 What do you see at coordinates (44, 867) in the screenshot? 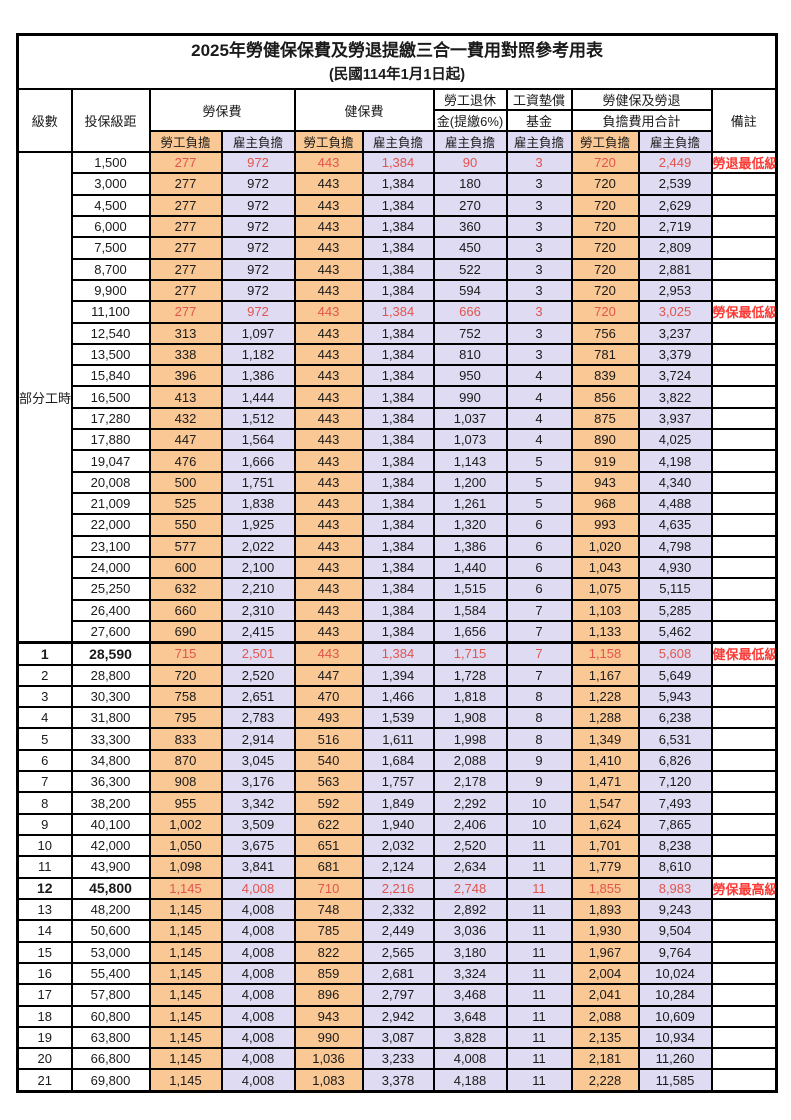
I see `level-cell: 11` at bounding box center [44, 867].